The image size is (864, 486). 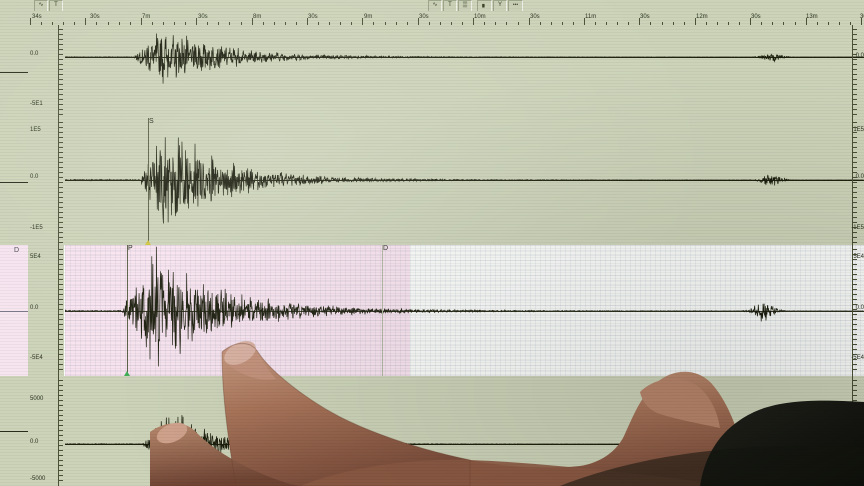 What do you see at coordinates (36, 228) in the screenshot?
I see `panel-2-ylabel-bottom: -1E5` at bounding box center [36, 228].